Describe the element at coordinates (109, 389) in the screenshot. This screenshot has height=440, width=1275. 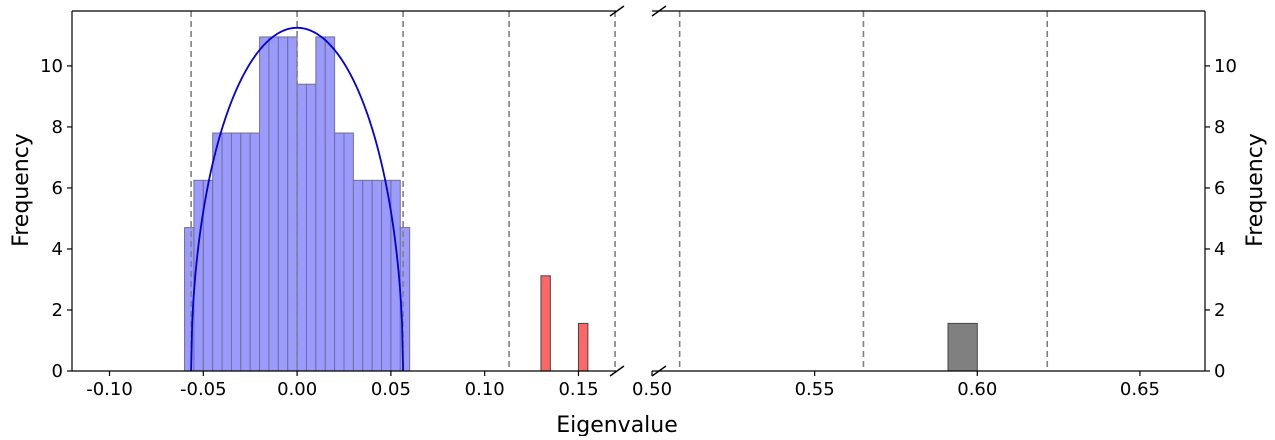
I see `x-tick-label: -0.10` at that location.